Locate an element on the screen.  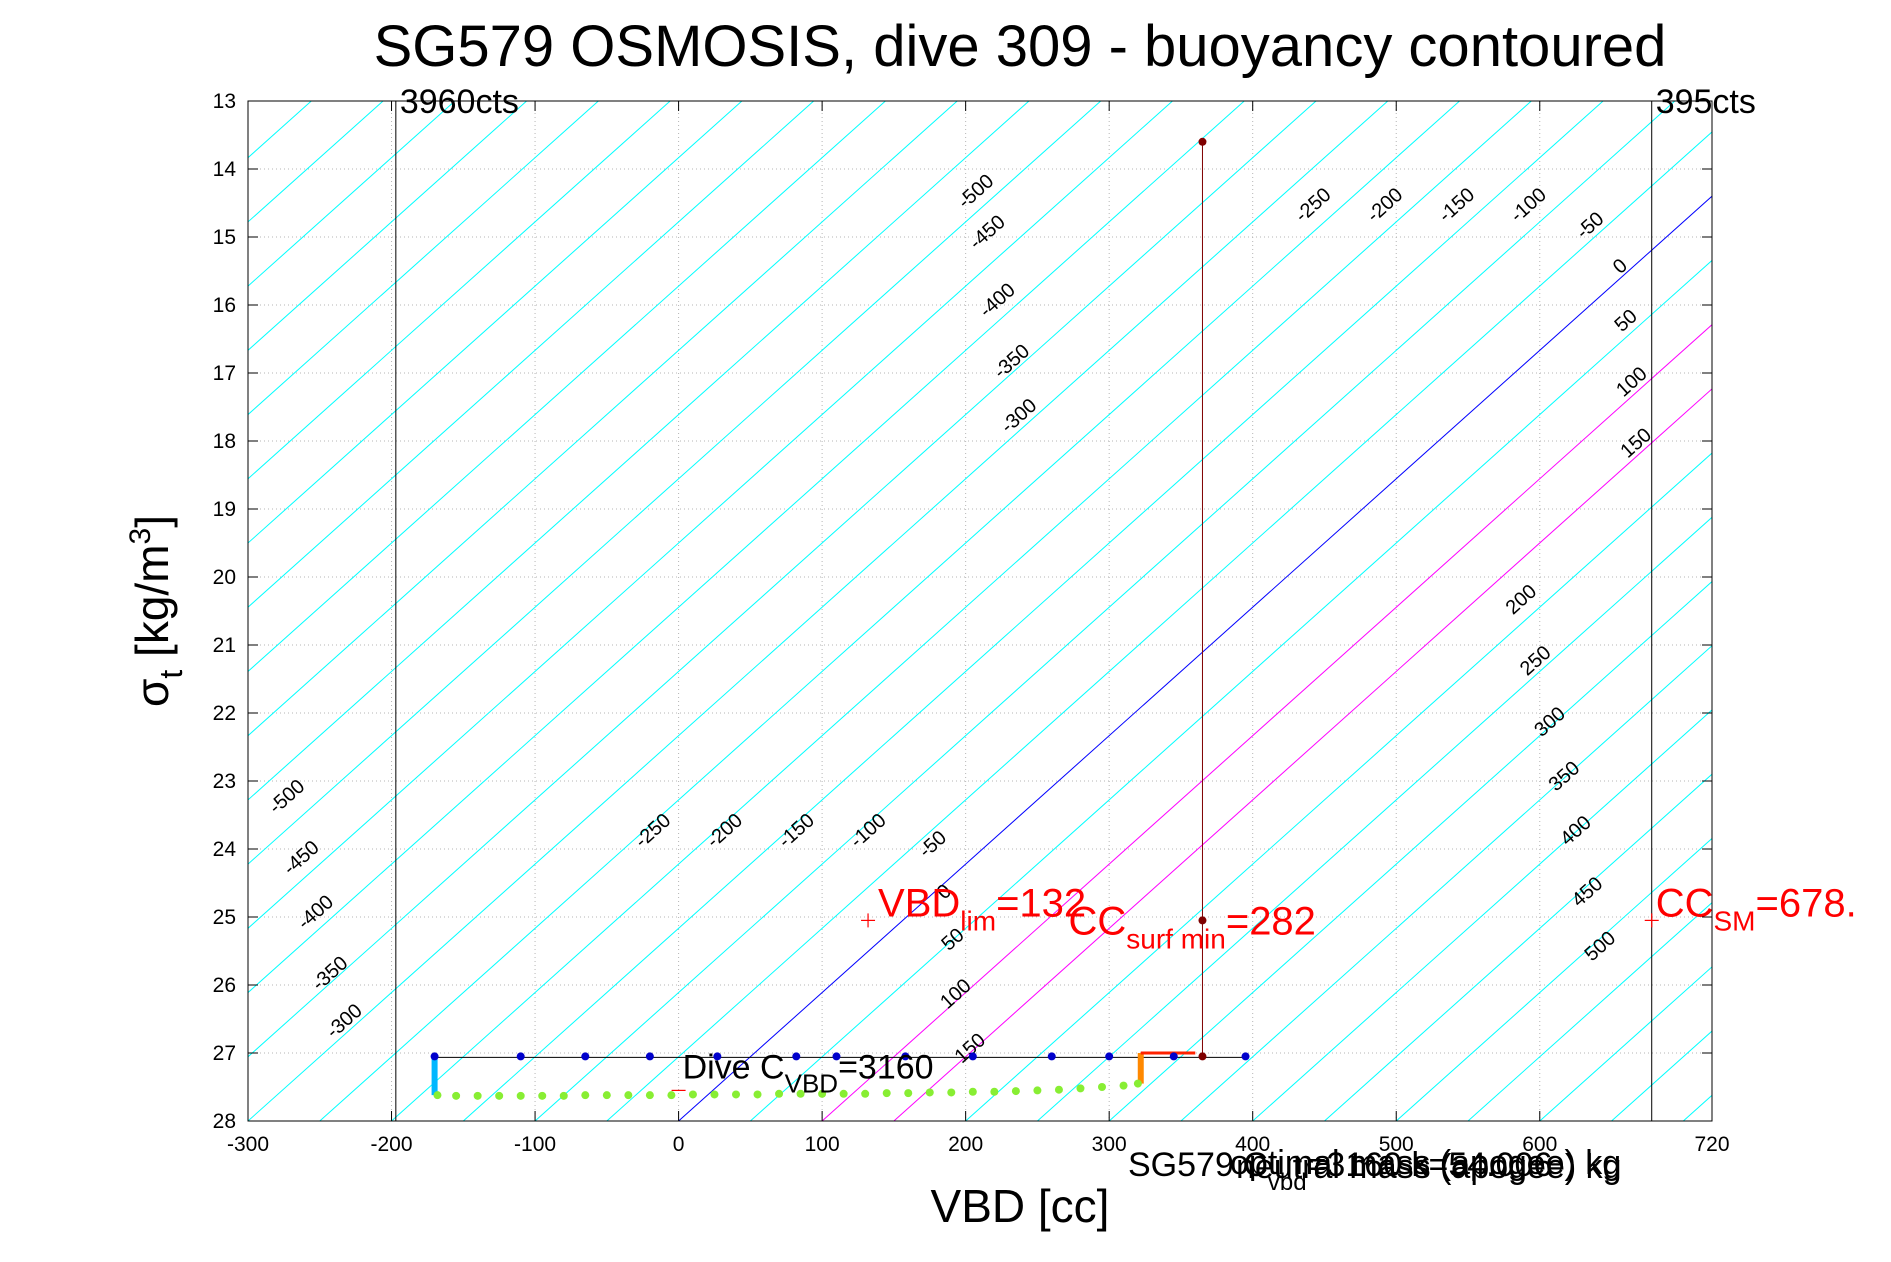
y-axis-label: σt [kg/m3] is located at coordinates (156, 611).